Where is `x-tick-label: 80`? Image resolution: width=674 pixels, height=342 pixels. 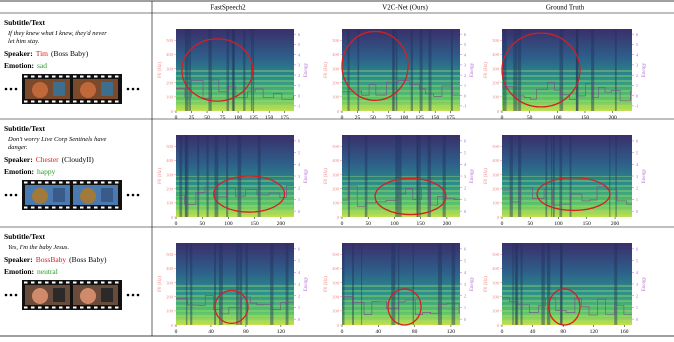
x-tick-label: 80 is located at coordinates (246, 332).